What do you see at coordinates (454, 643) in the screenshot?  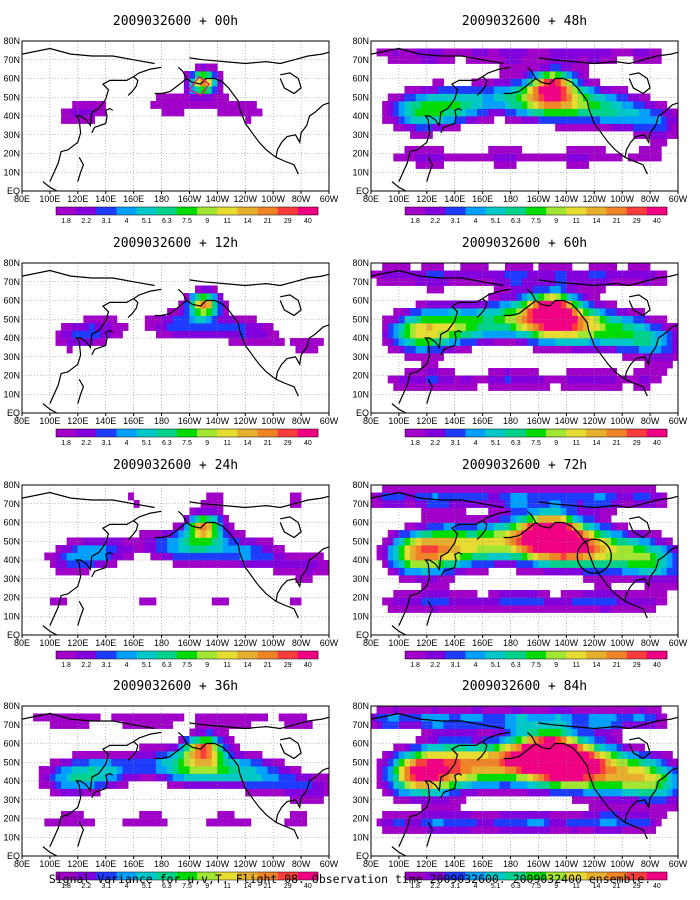 I see `x-tick-label: 140E` at bounding box center [454, 643].